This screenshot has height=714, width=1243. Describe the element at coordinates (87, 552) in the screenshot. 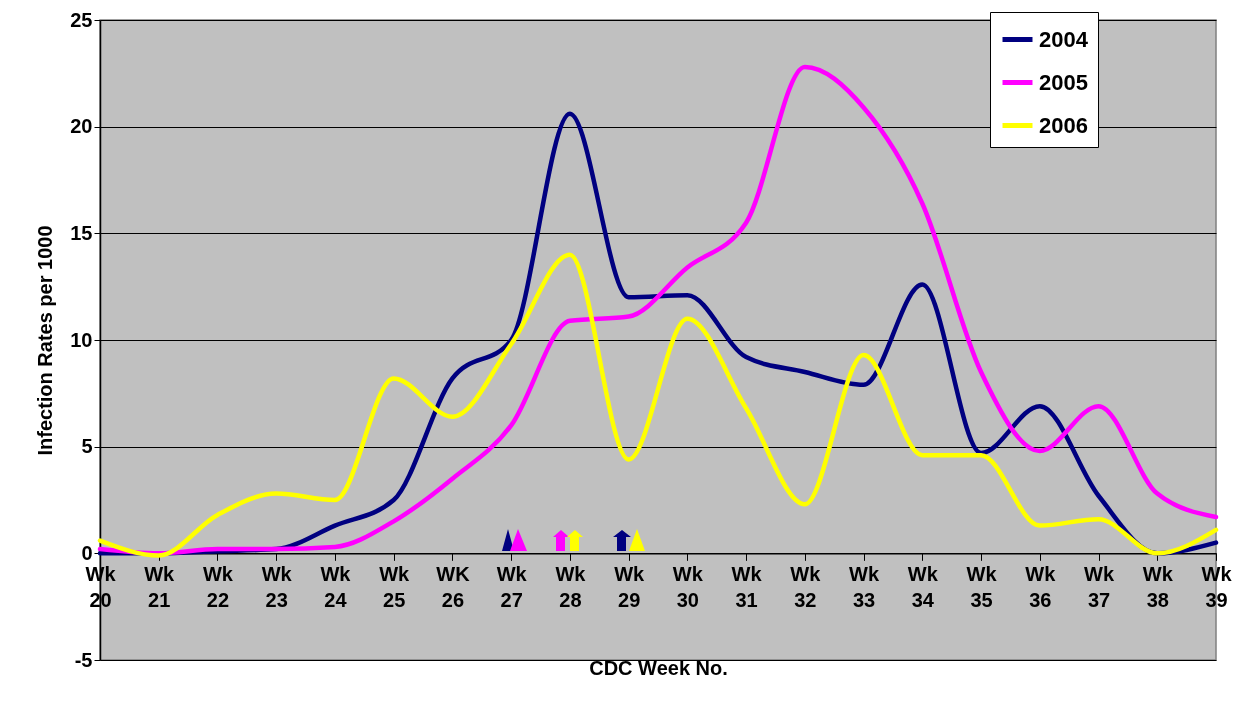

I see `y-tick-label: 0` at that location.